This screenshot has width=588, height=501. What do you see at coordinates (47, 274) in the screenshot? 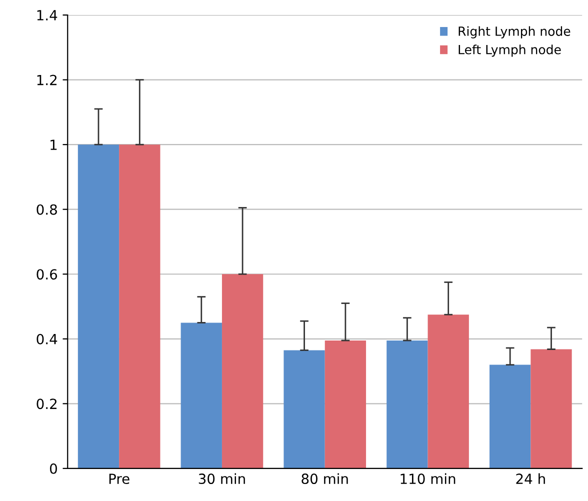
I see `y-tick-label: 0.6` at bounding box center [47, 274].